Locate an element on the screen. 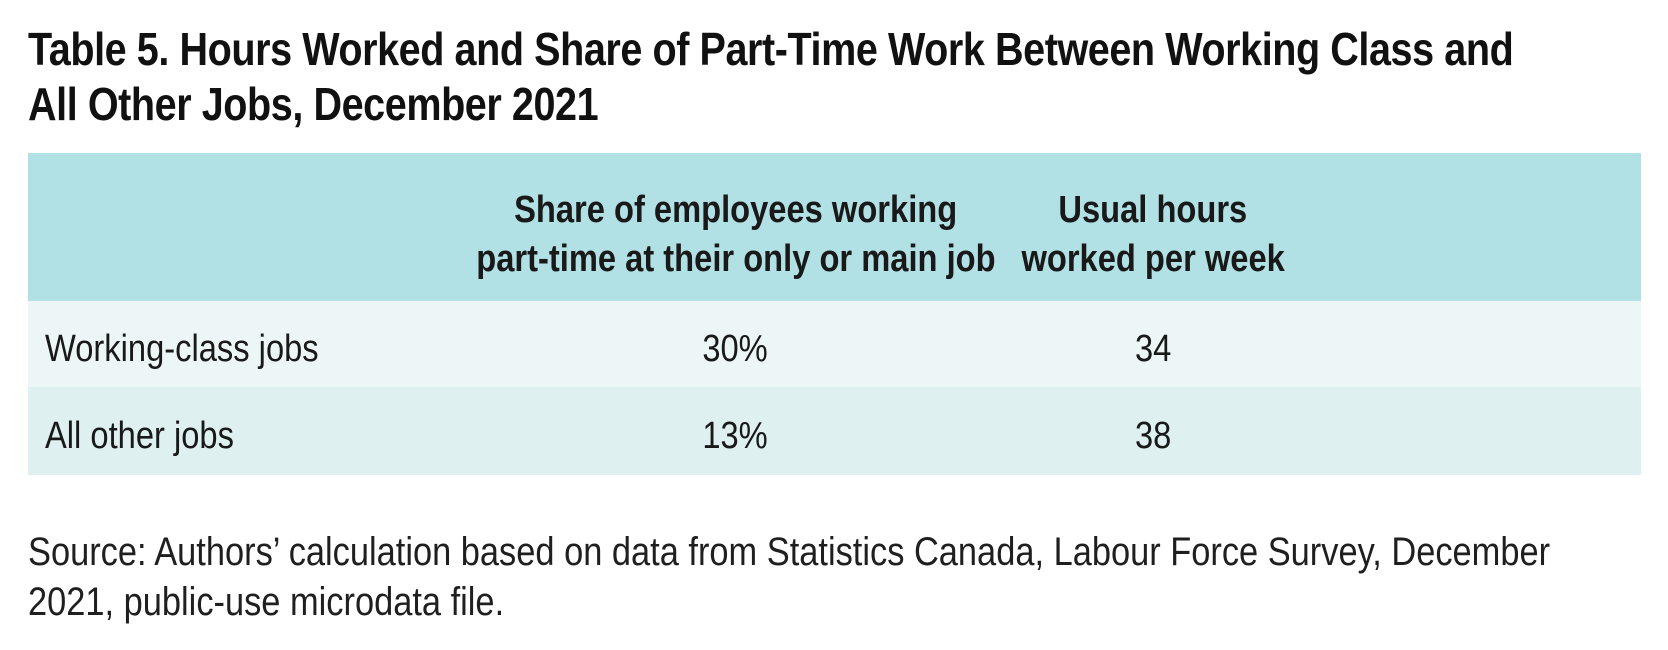 Image resolution: width=1668 pixels, height=650 pixels. share-value-text: 13% is located at coordinates (735, 435).